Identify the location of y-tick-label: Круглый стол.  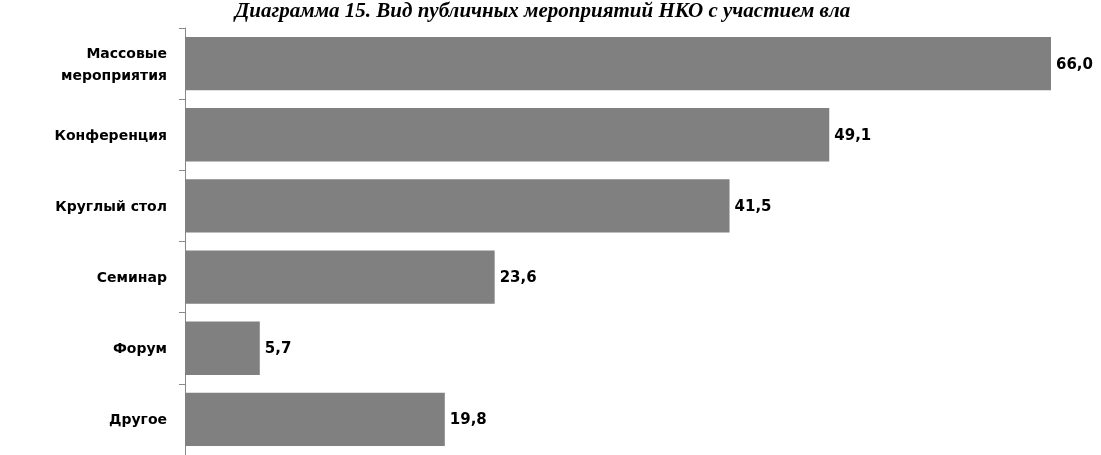
(111, 205).